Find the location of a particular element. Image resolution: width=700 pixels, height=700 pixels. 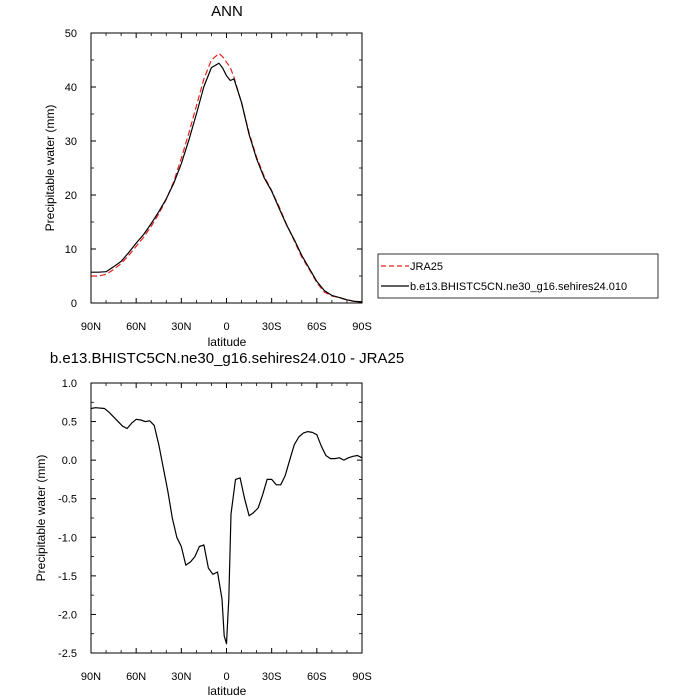

legend-box is located at coordinates (518, 276).